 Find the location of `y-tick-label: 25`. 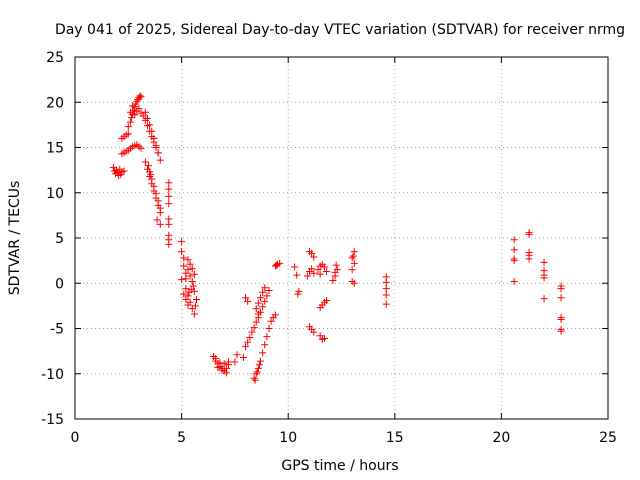

y-tick-label: 25 is located at coordinates (55, 58).